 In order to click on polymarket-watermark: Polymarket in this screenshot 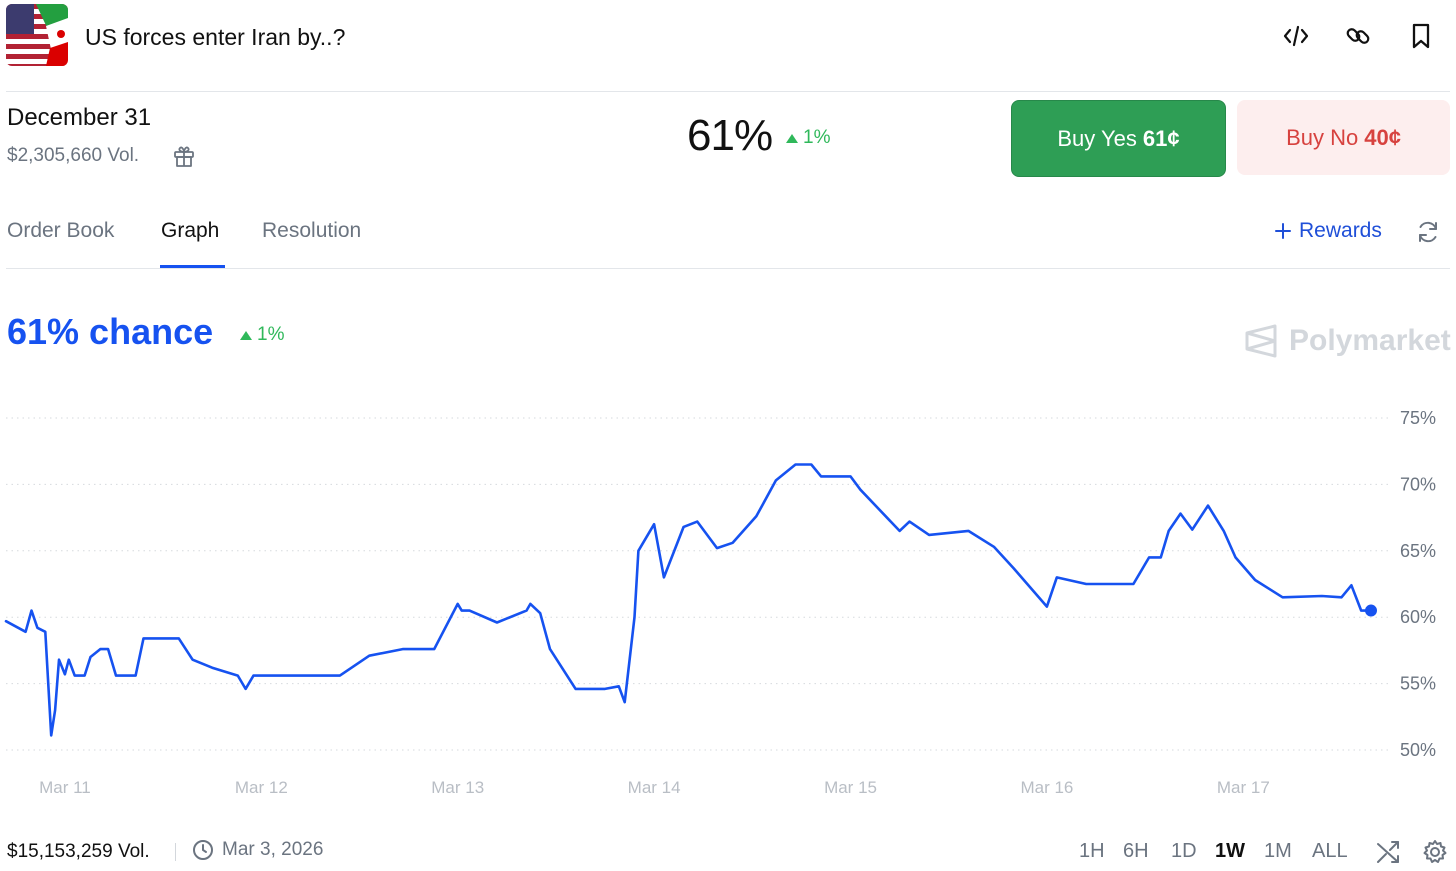, I will do `click(1347, 341)`.